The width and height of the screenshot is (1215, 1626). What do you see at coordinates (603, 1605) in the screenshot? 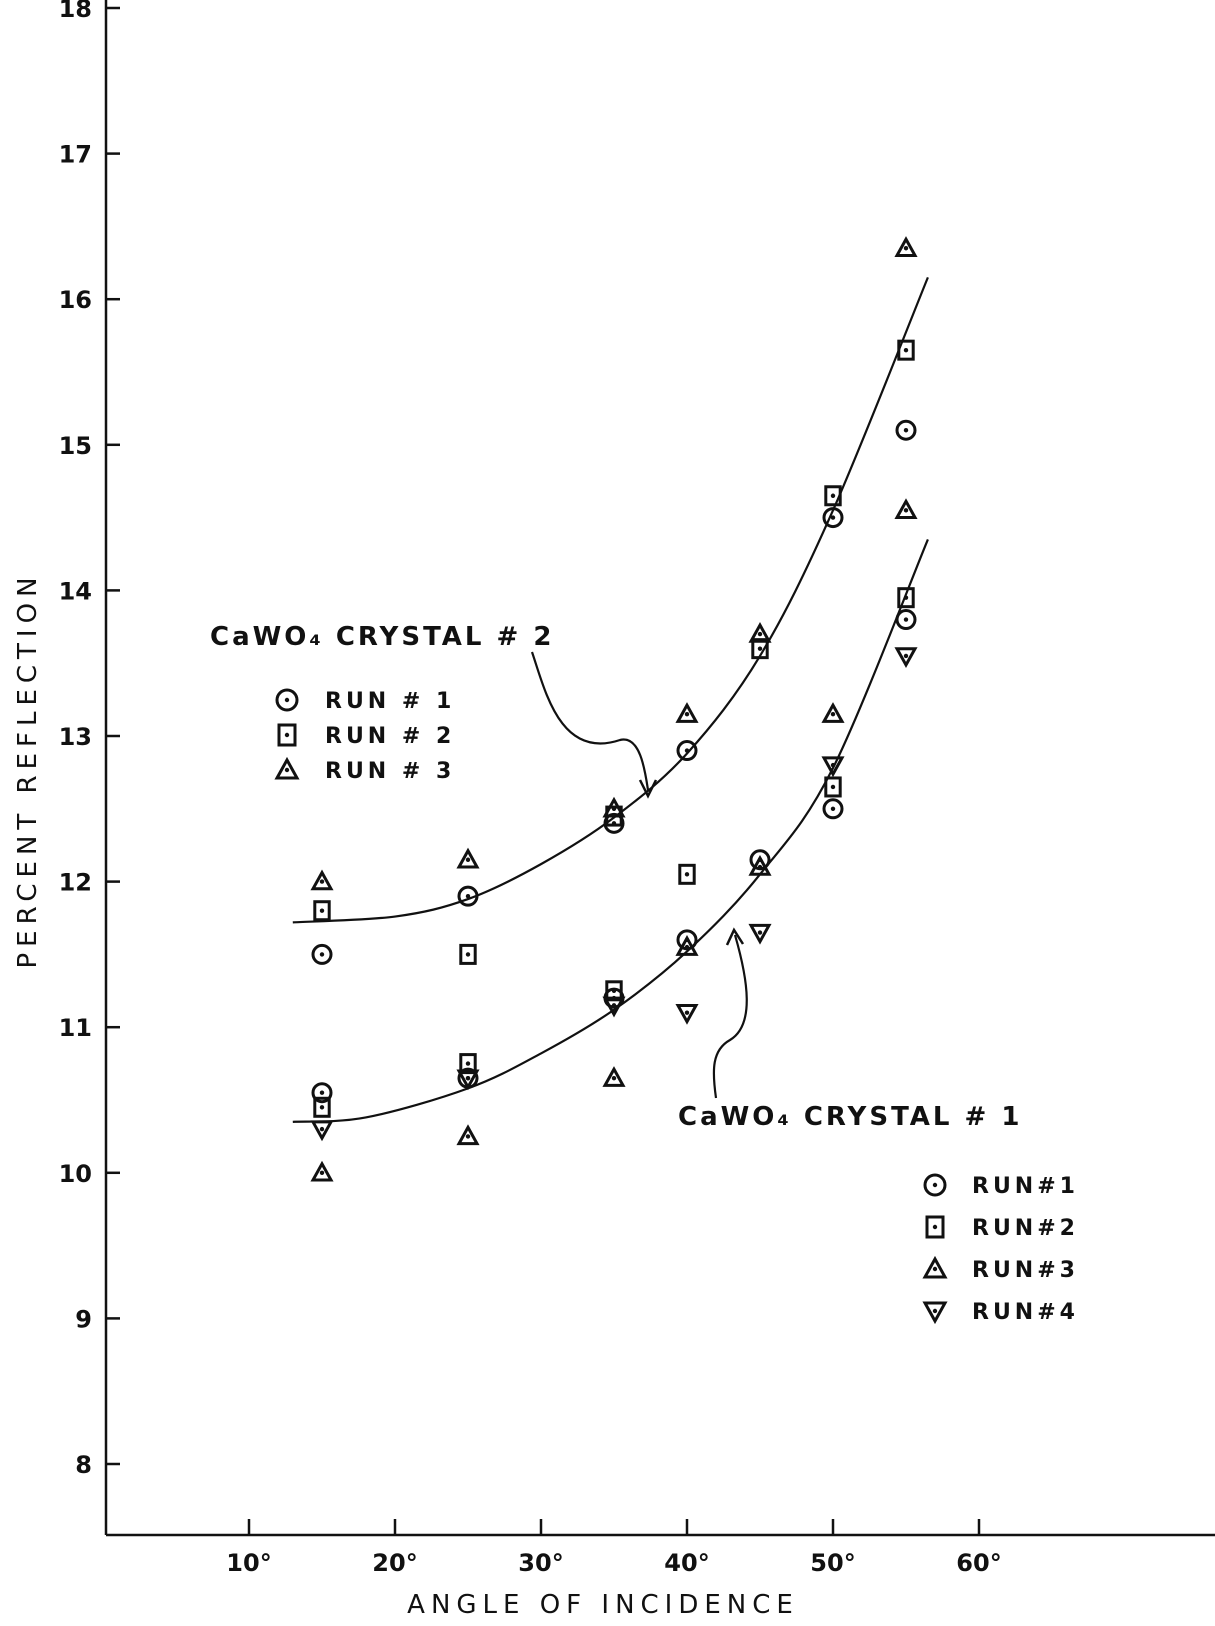
I see `x-axis-title: ANGLE OF INCIDENCE` at bounding box center [603, 1605].